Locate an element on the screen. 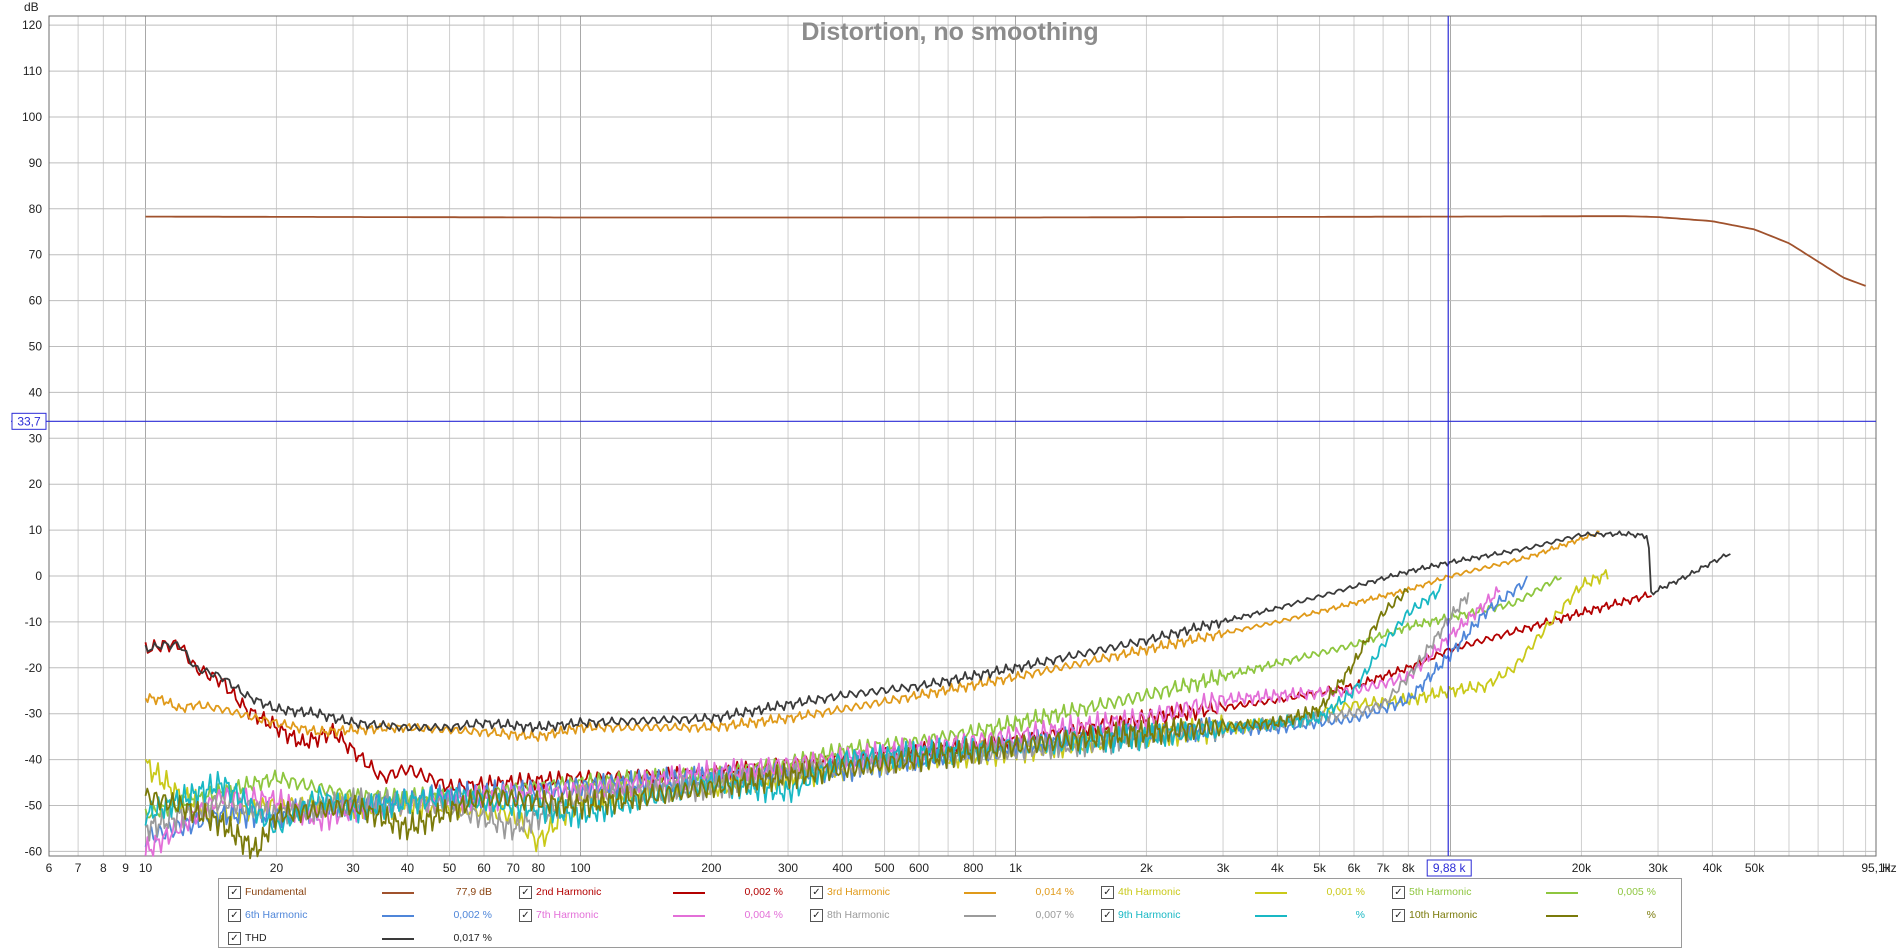 This screenshot has height=952, width=1899. x-tick-label: 30 is located at coordinates (353, 868).